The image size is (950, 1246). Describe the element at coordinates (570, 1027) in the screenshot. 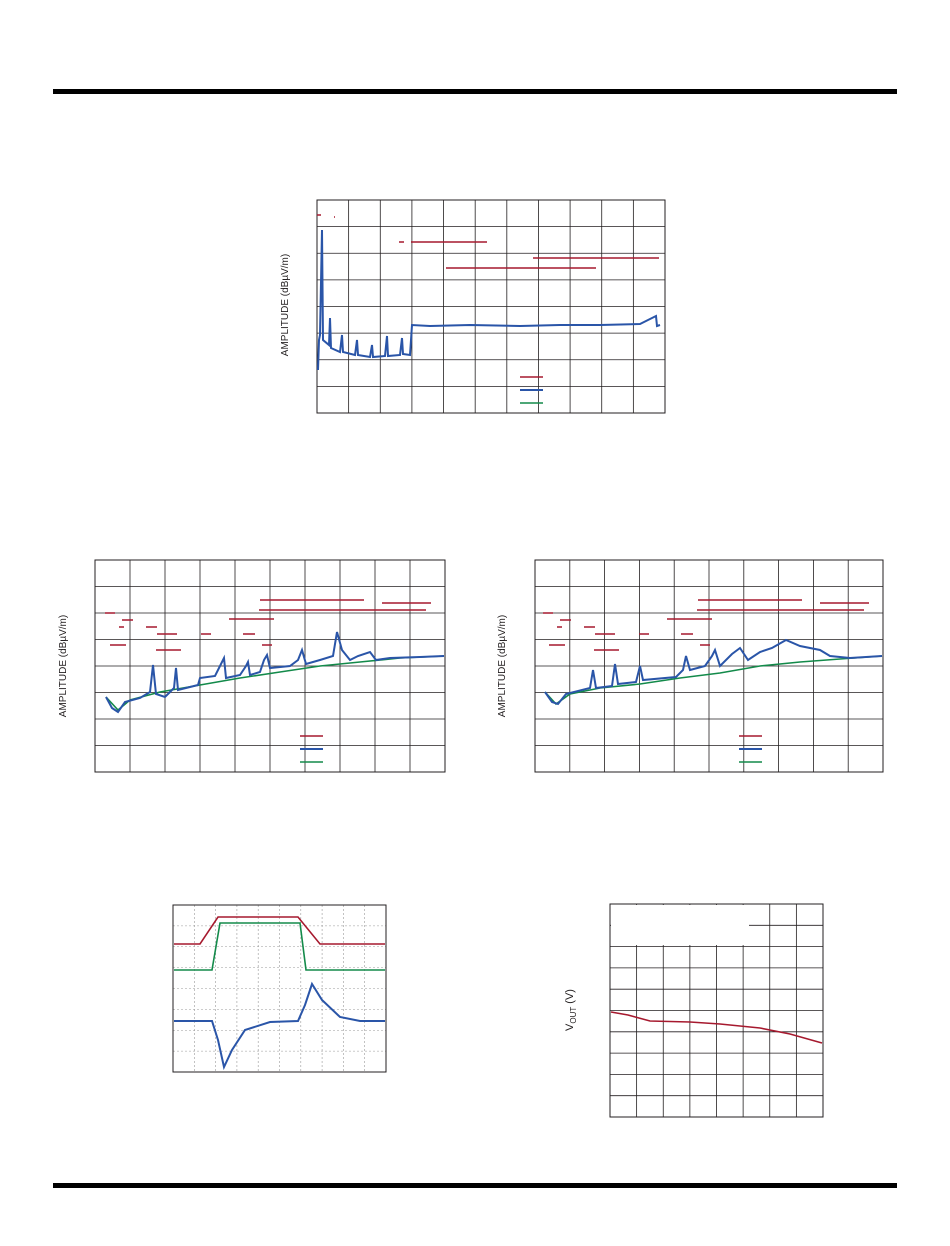

I see `label-main: V` at that location.